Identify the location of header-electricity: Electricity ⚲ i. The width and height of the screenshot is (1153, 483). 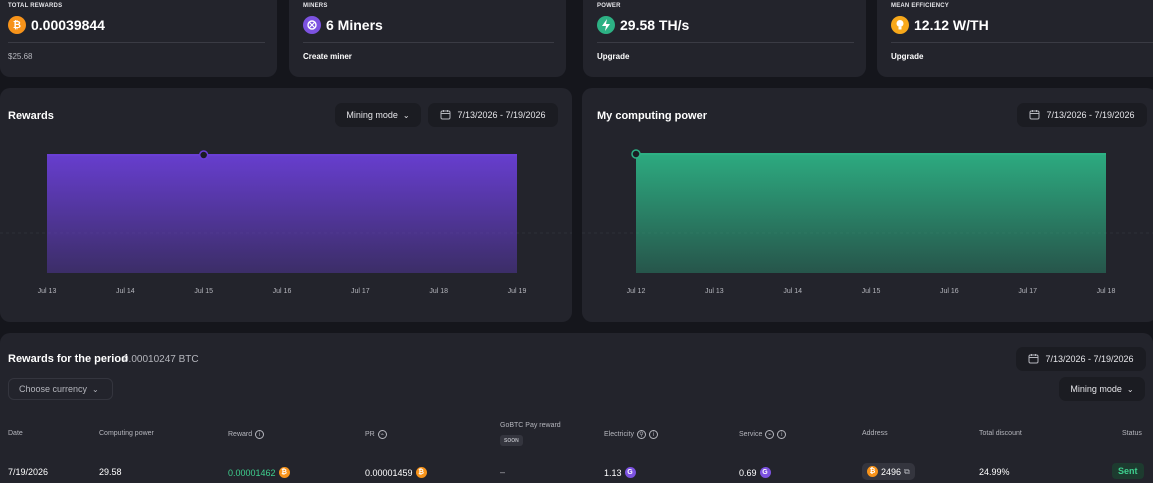
(631, 434).